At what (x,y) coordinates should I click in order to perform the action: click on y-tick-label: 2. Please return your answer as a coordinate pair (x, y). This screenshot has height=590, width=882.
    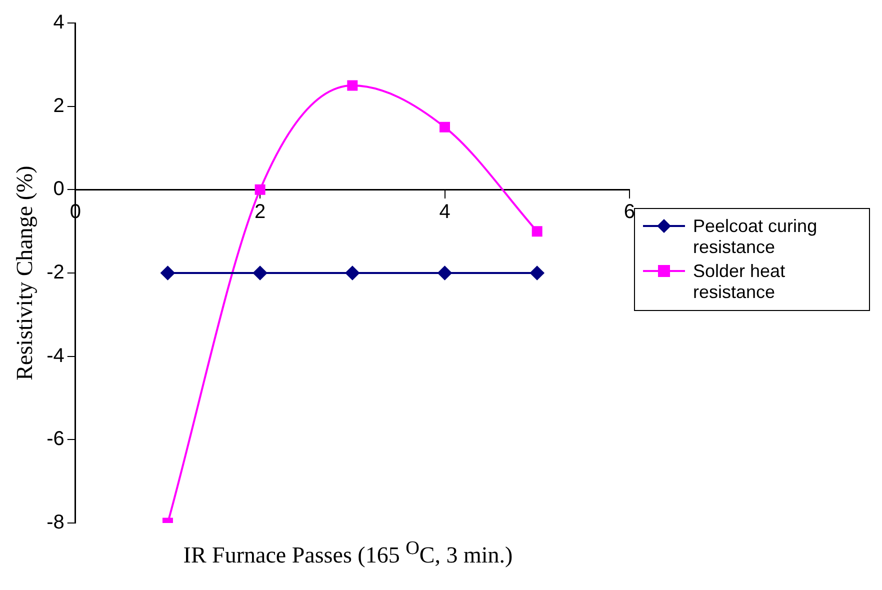
    Looking at the image, I should click on (58, 105).